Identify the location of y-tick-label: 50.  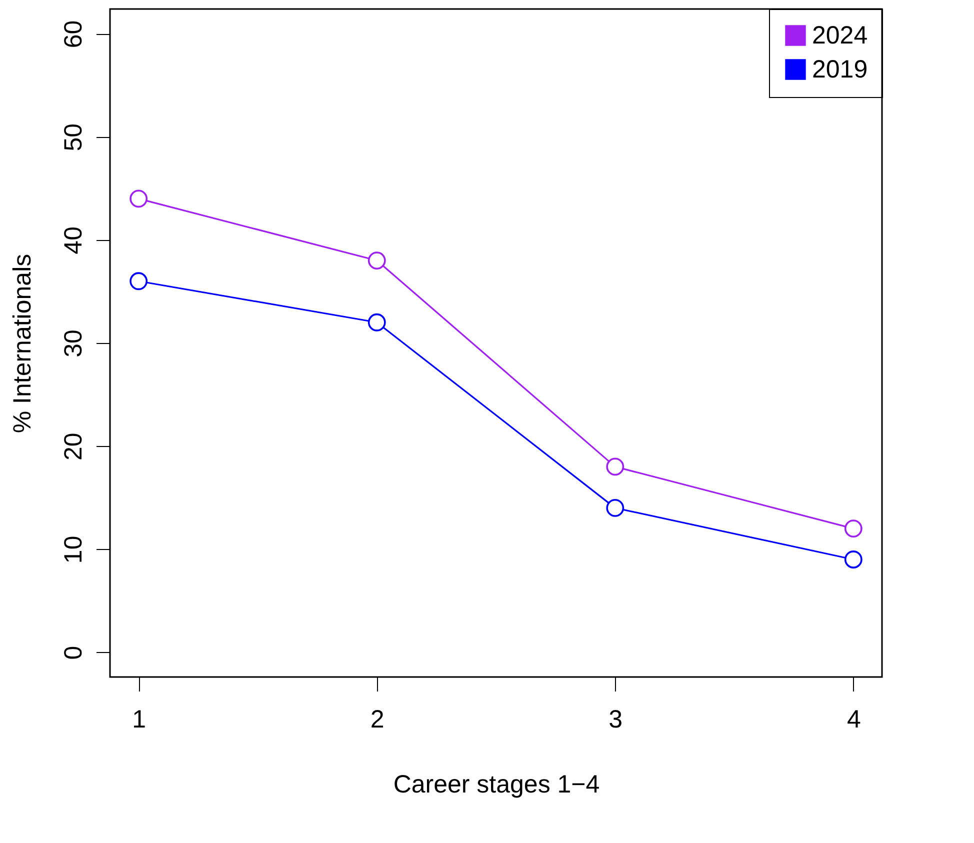
(74, 137).